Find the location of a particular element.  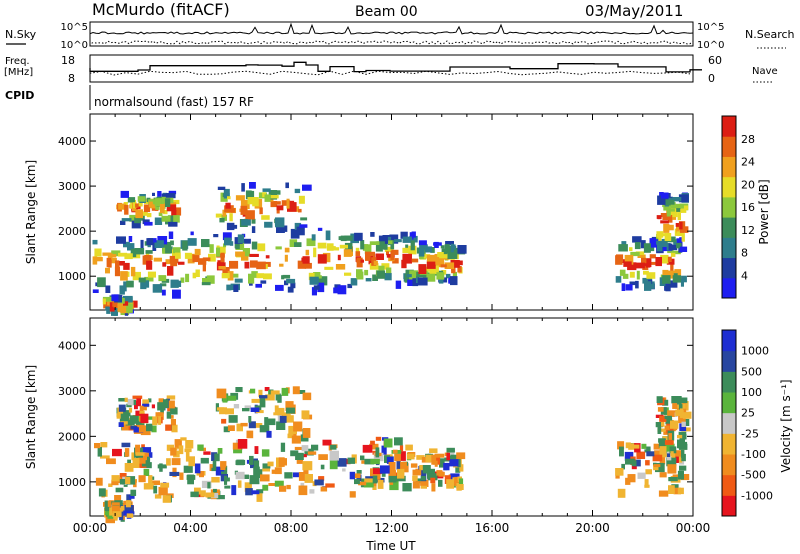

colorbar-frame is located at coordinates (729, 207).